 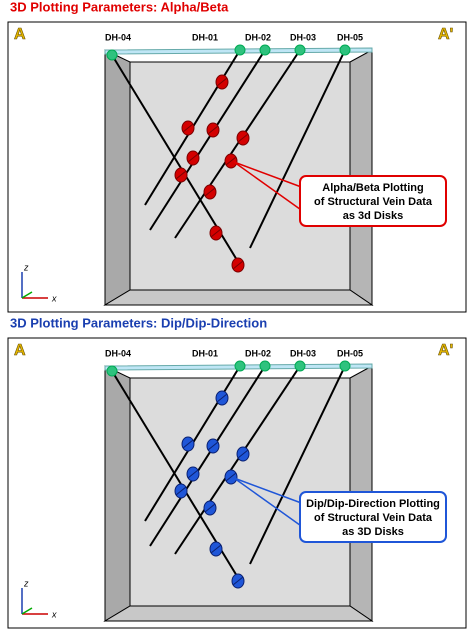 I want to click on callout-text: Dip/Dip-Direction Plotting, so click(x=373, y=504).